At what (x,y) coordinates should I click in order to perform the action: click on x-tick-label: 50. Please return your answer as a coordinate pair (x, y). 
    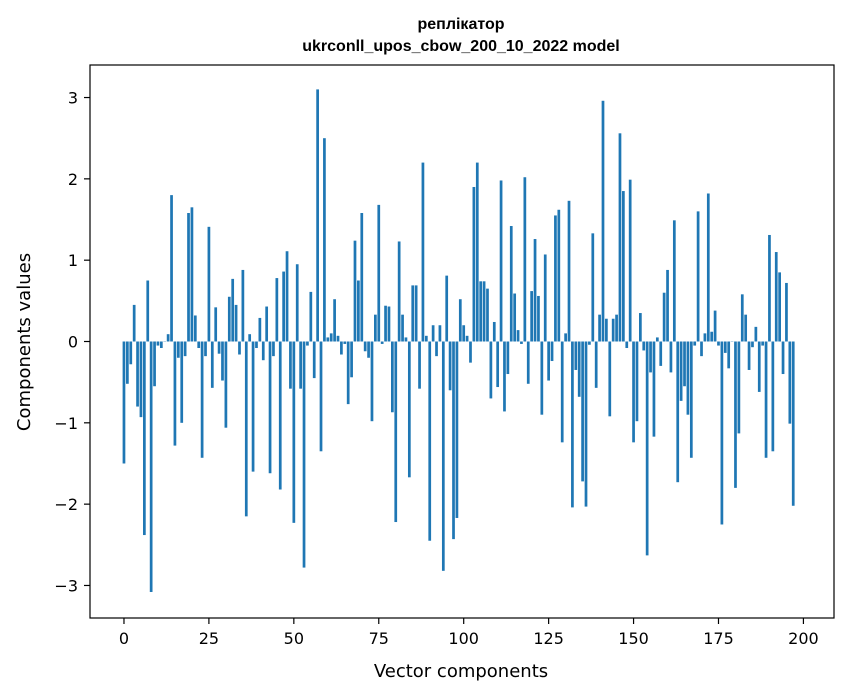
    Looking at the image, I should click on (294, 638).